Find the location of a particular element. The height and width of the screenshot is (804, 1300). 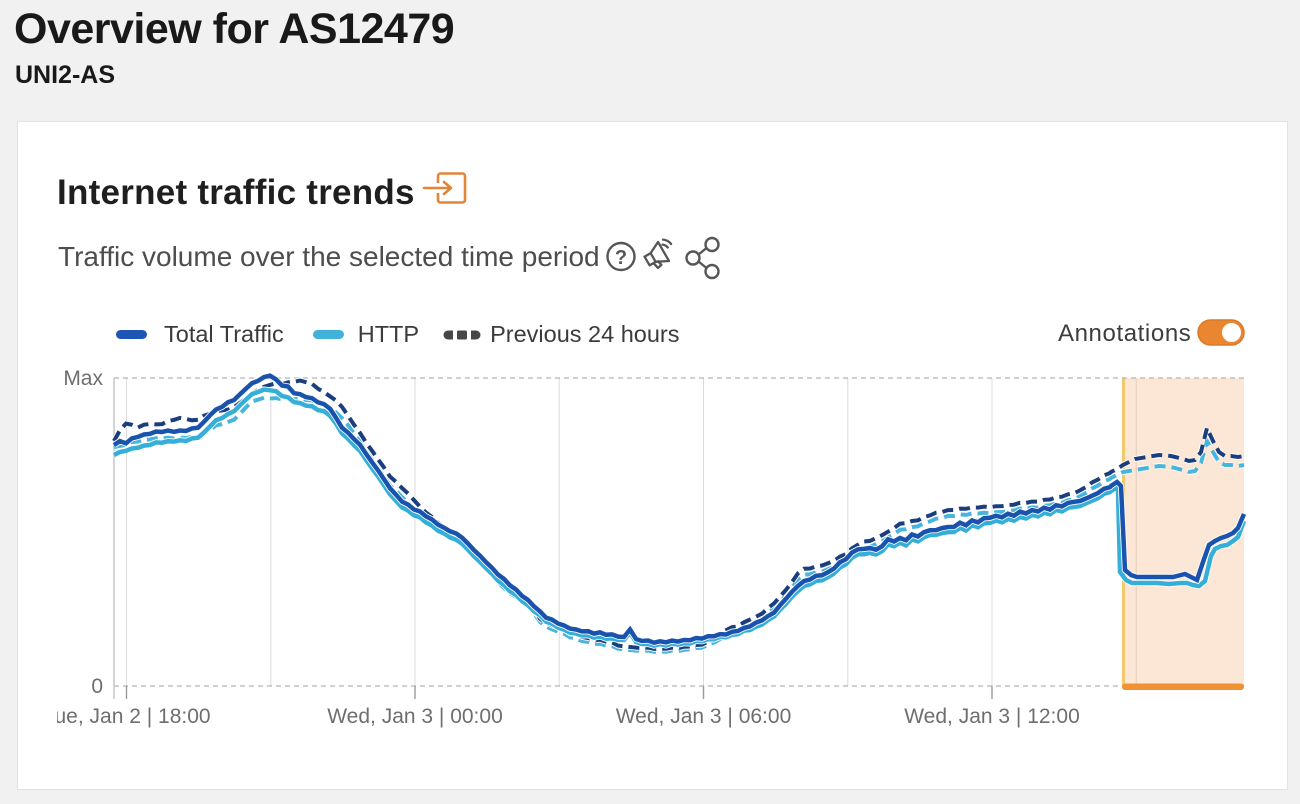

svg-text: Wed, Jan 3 | 06:00 is located at coordinates (704, 716).